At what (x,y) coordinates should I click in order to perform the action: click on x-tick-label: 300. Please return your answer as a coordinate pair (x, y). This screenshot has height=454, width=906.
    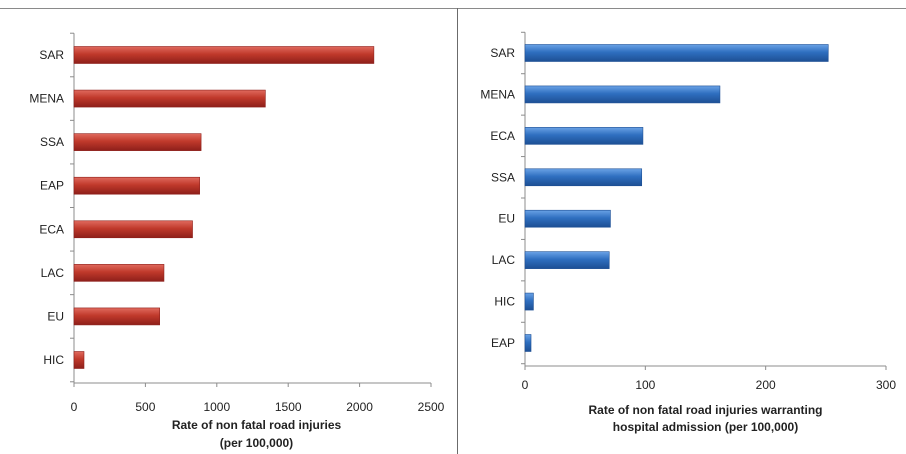
    Looking at the image, I should click on (886, 385).